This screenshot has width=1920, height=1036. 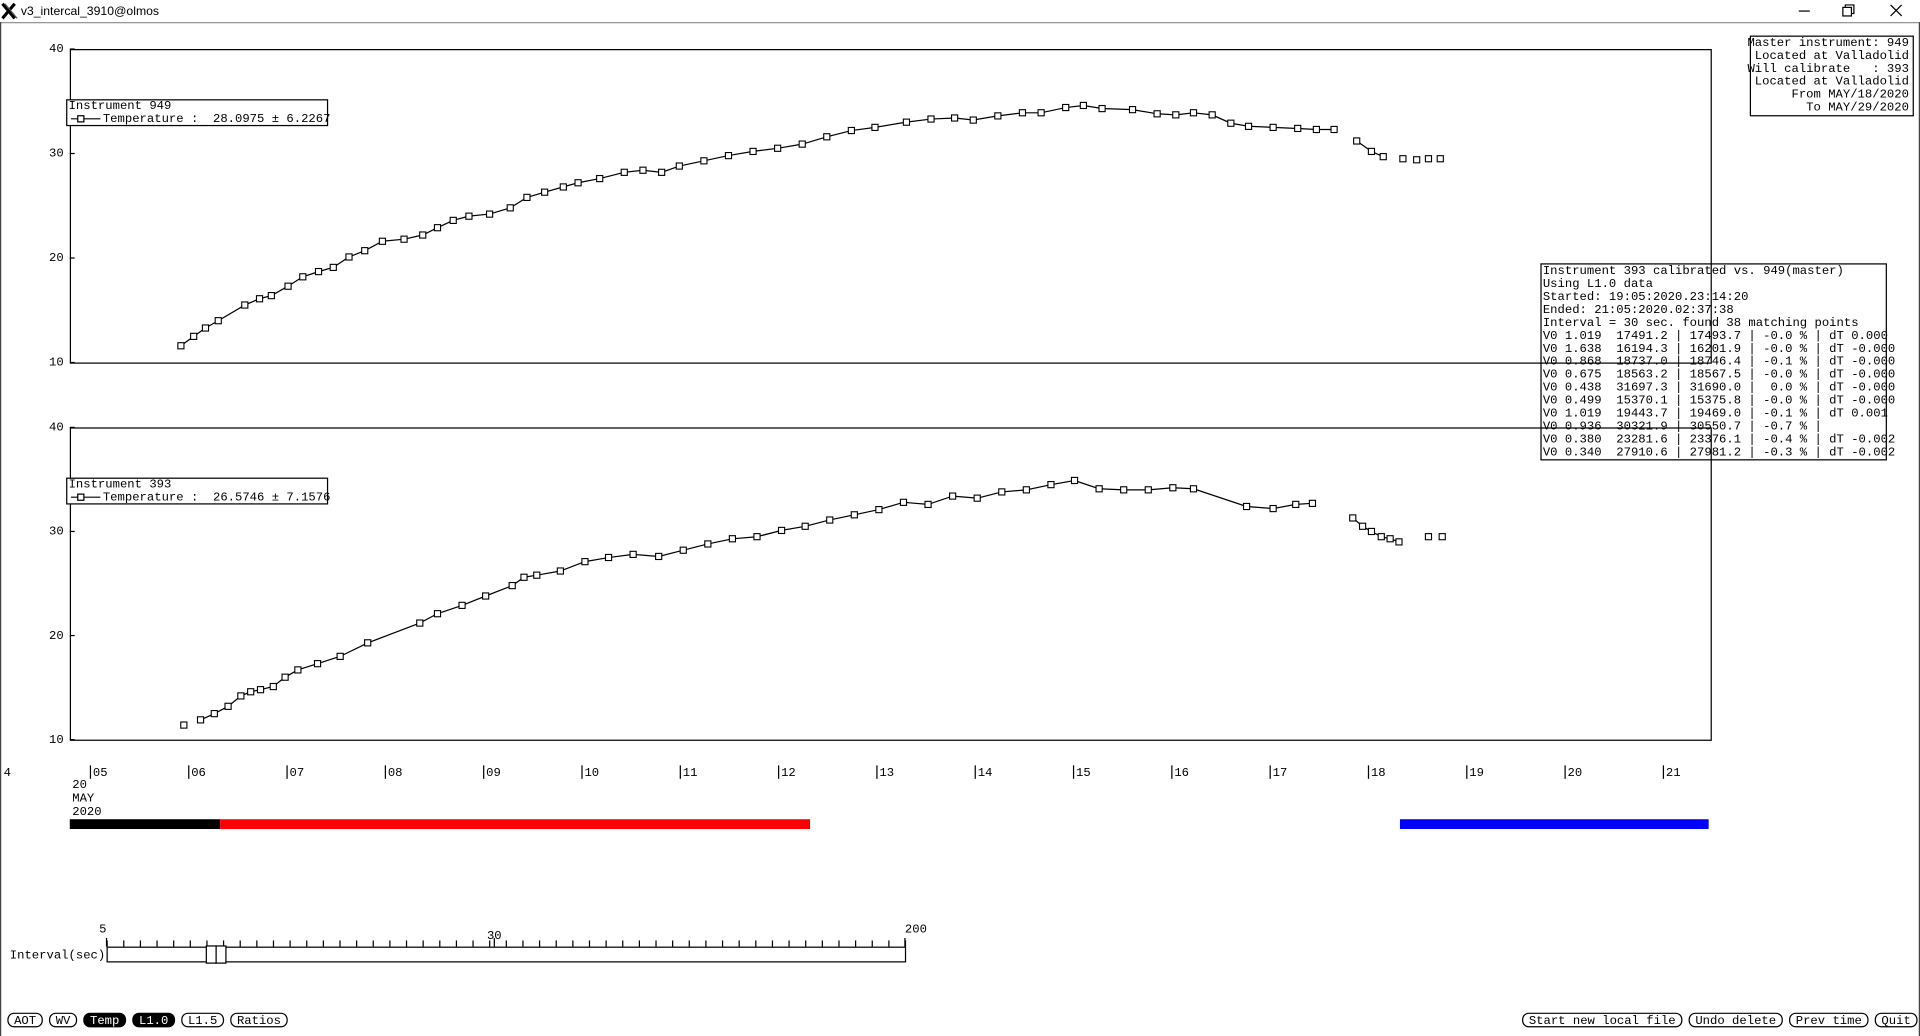 I want to click on window-title: v3_intercal_3910@olmos, so click(x=90, y=11).